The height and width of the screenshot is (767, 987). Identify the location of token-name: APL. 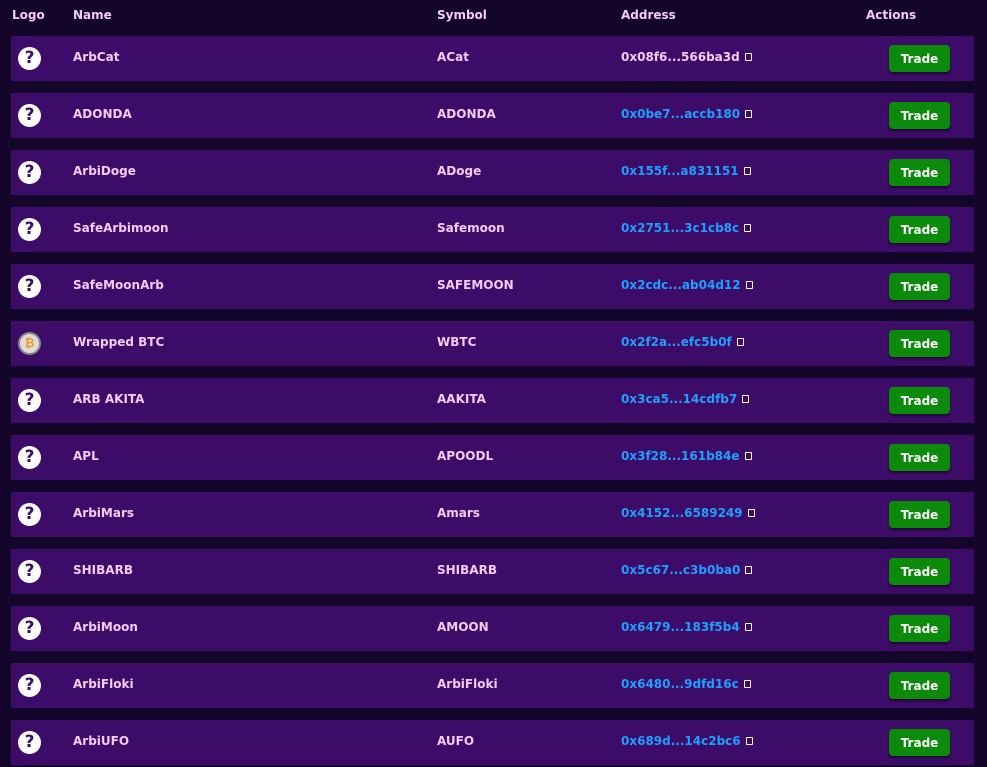
(86, 456).